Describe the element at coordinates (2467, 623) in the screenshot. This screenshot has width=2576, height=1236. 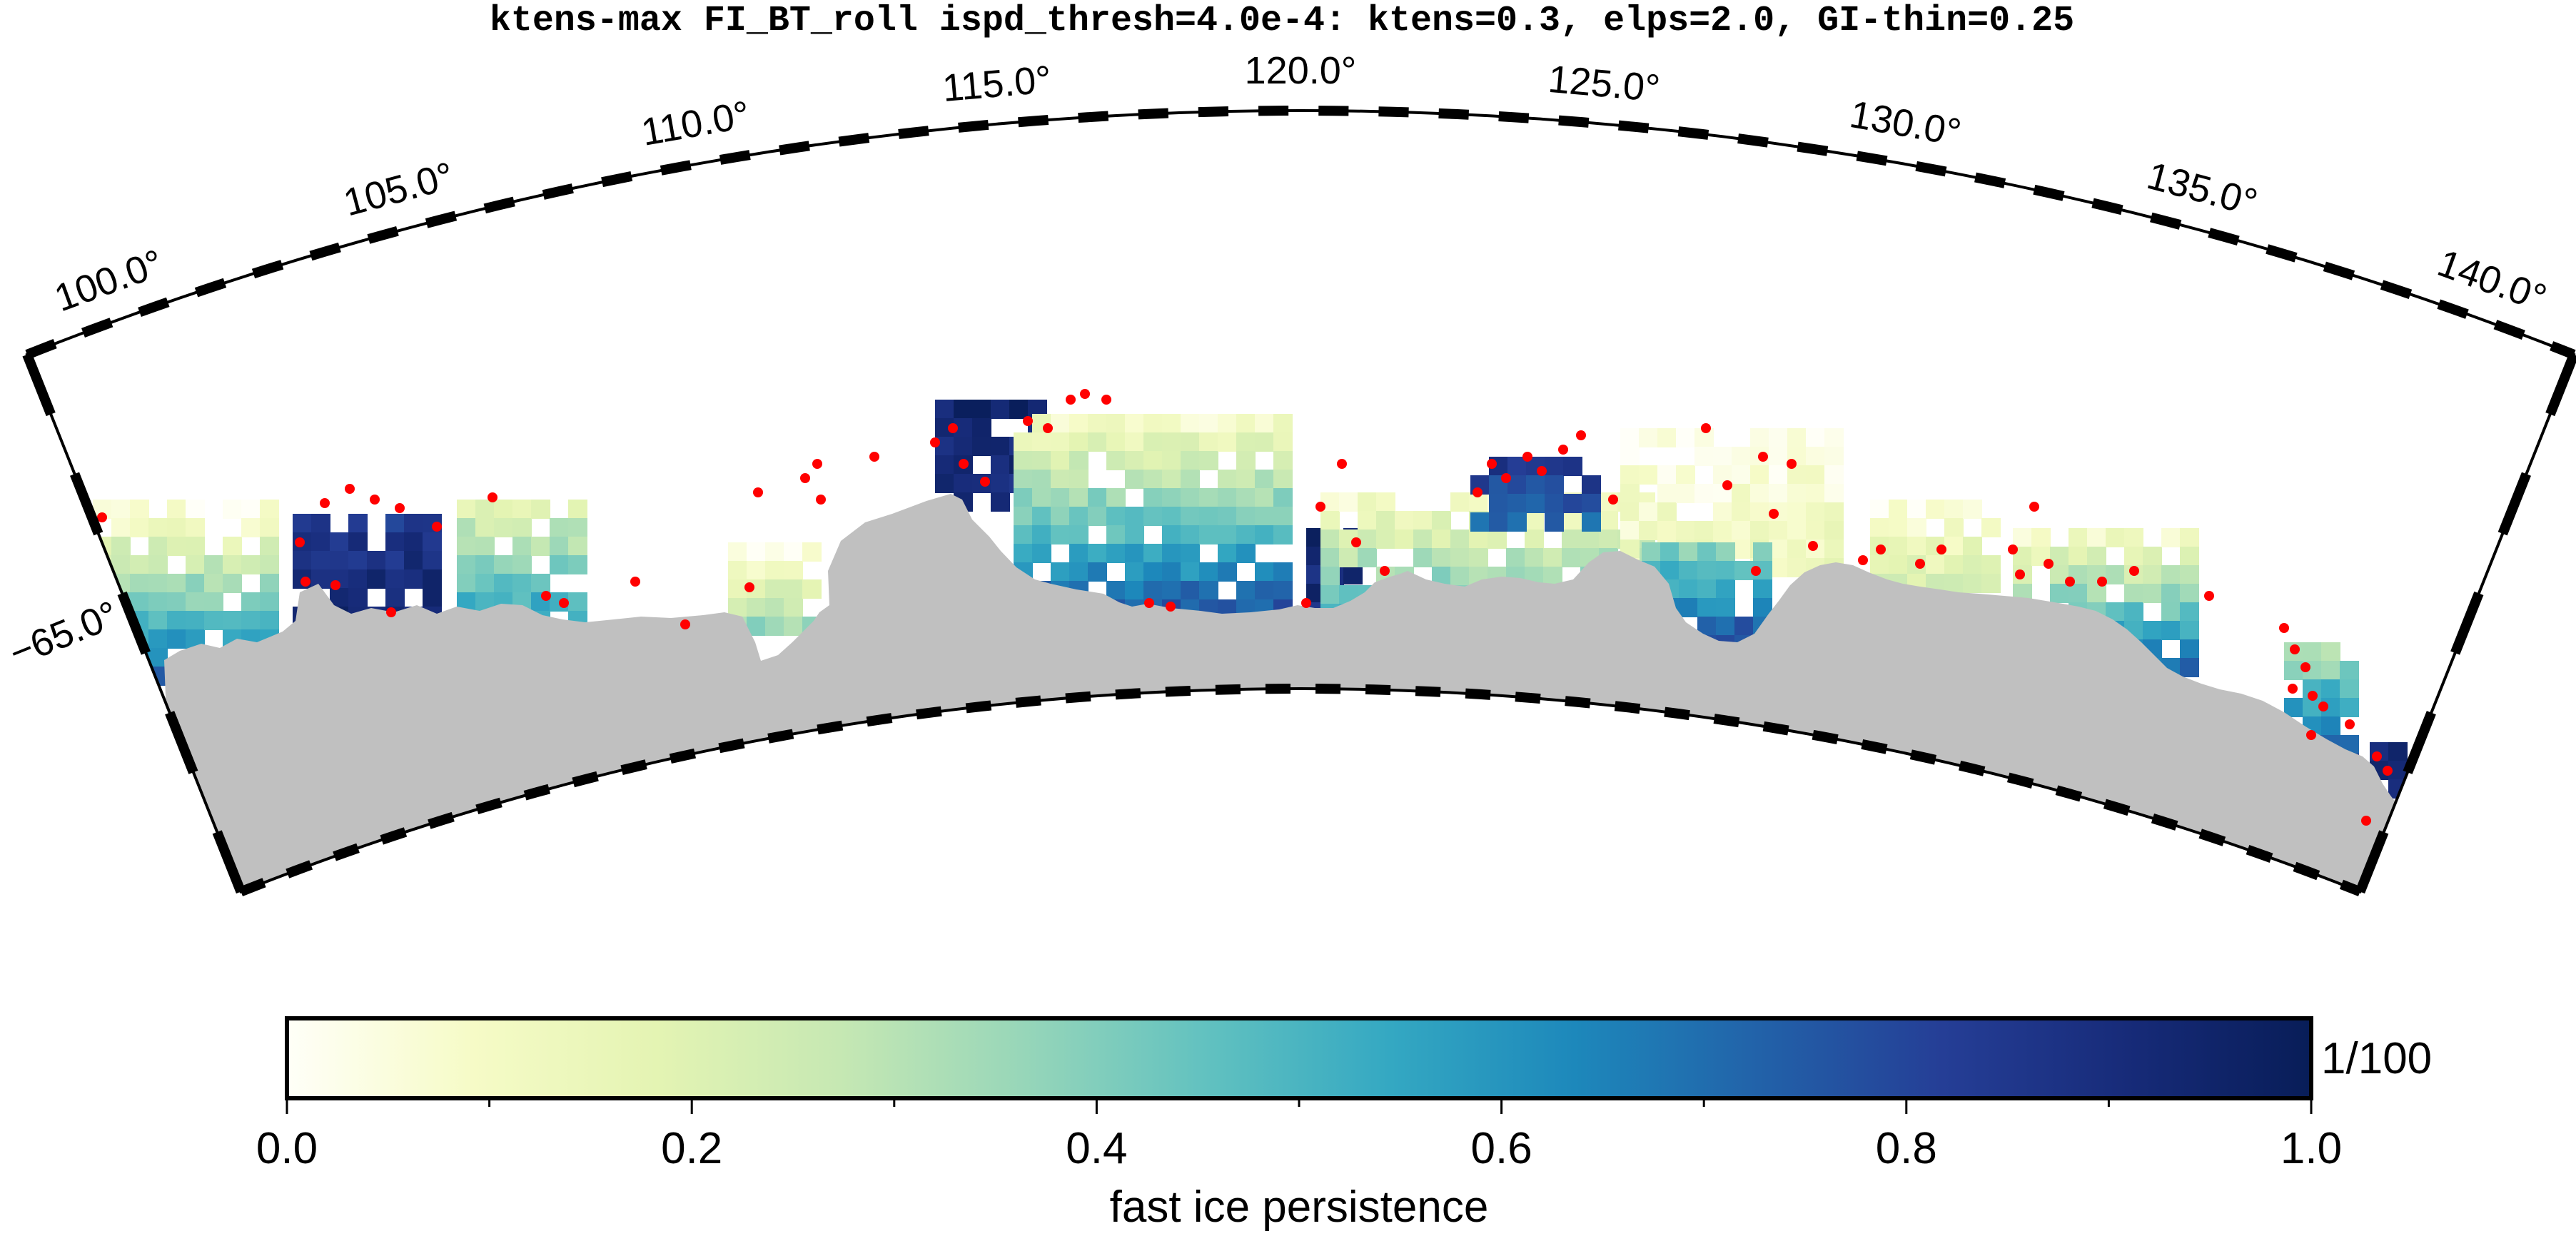
I see `right-frame-tick` at that location.